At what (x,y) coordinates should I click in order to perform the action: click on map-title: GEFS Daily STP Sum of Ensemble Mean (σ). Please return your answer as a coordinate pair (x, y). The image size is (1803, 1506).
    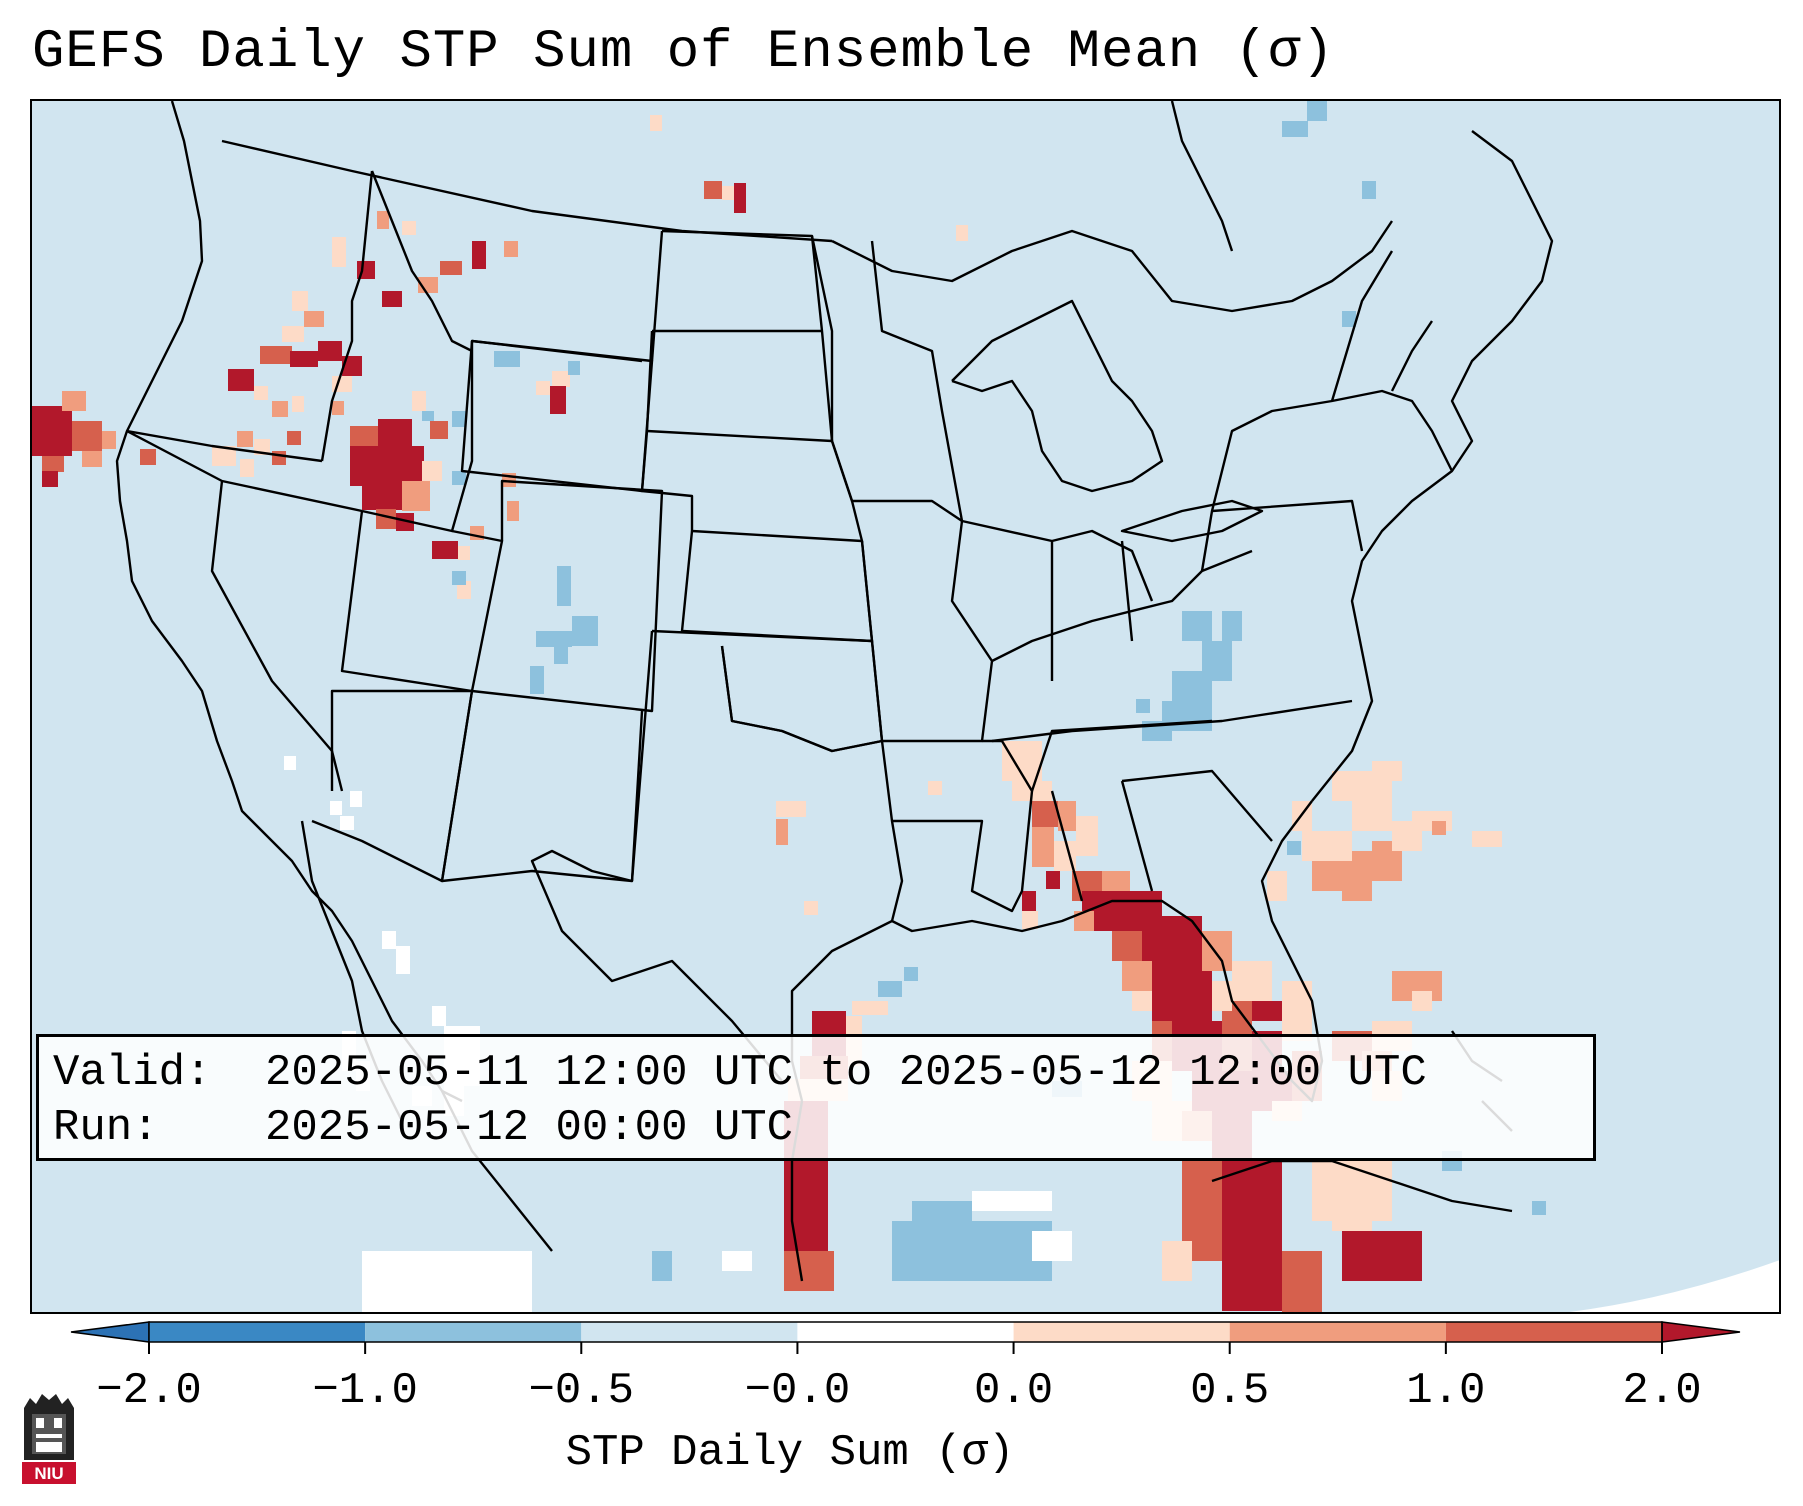
    Looking at the image, I should click on (683, 52).